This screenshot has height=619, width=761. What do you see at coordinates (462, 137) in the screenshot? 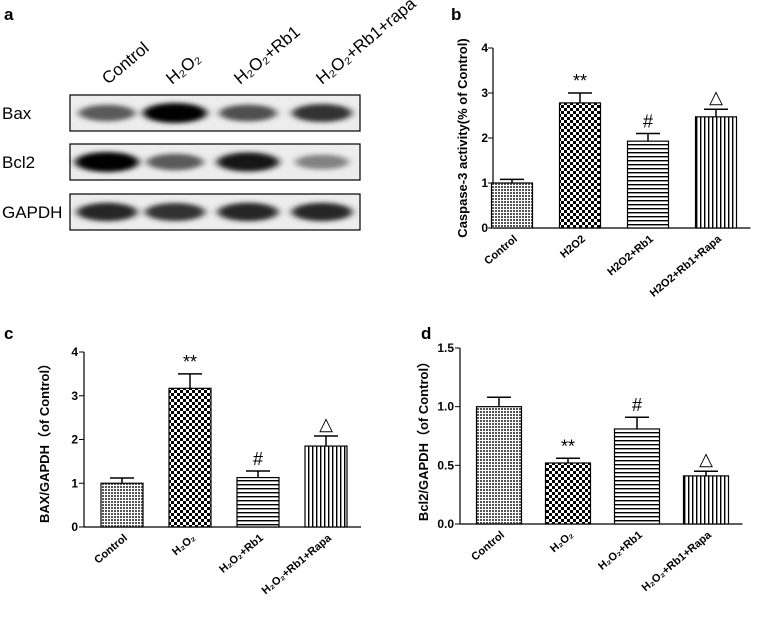
I see `y-axis-label: Caspase-3 activity(% of Control)` at bounding box center [462, 137].